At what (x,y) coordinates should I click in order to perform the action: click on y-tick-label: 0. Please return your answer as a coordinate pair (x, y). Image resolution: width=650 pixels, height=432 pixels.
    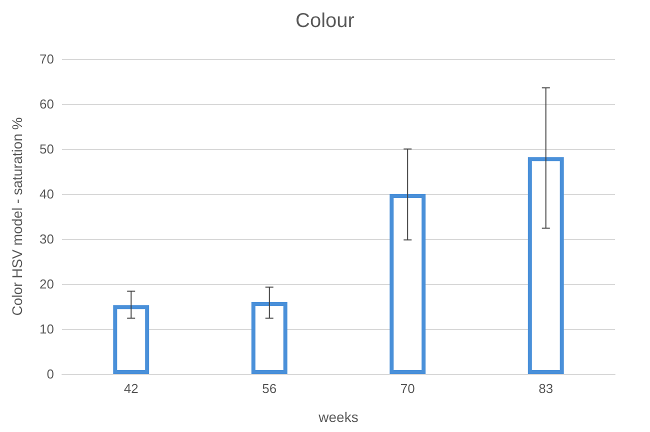
    Looking at the image, I should click on (50, 374).